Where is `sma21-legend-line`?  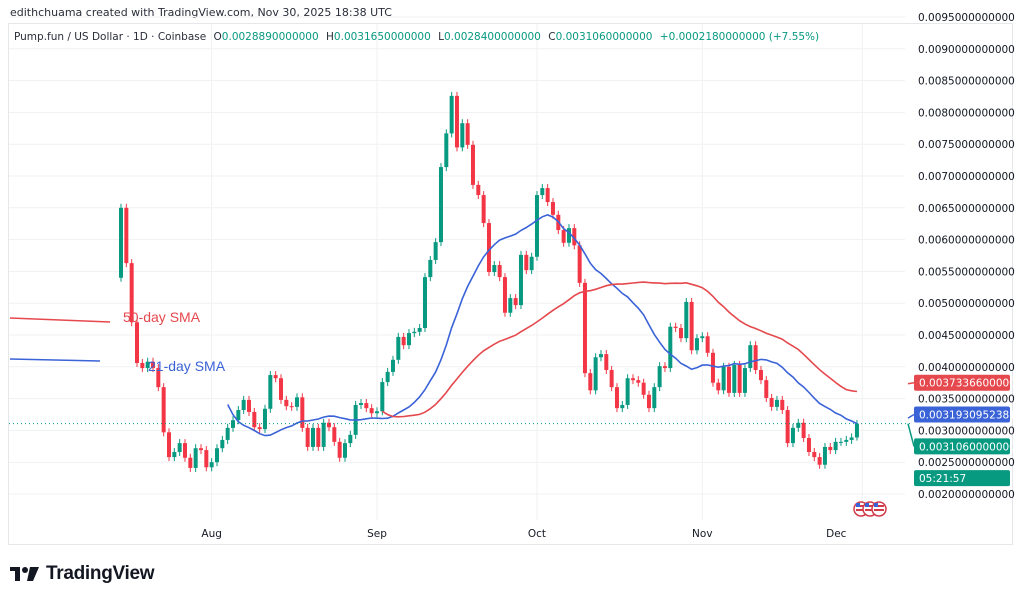
sma21-legend-line is located at coordinates (55, 360).